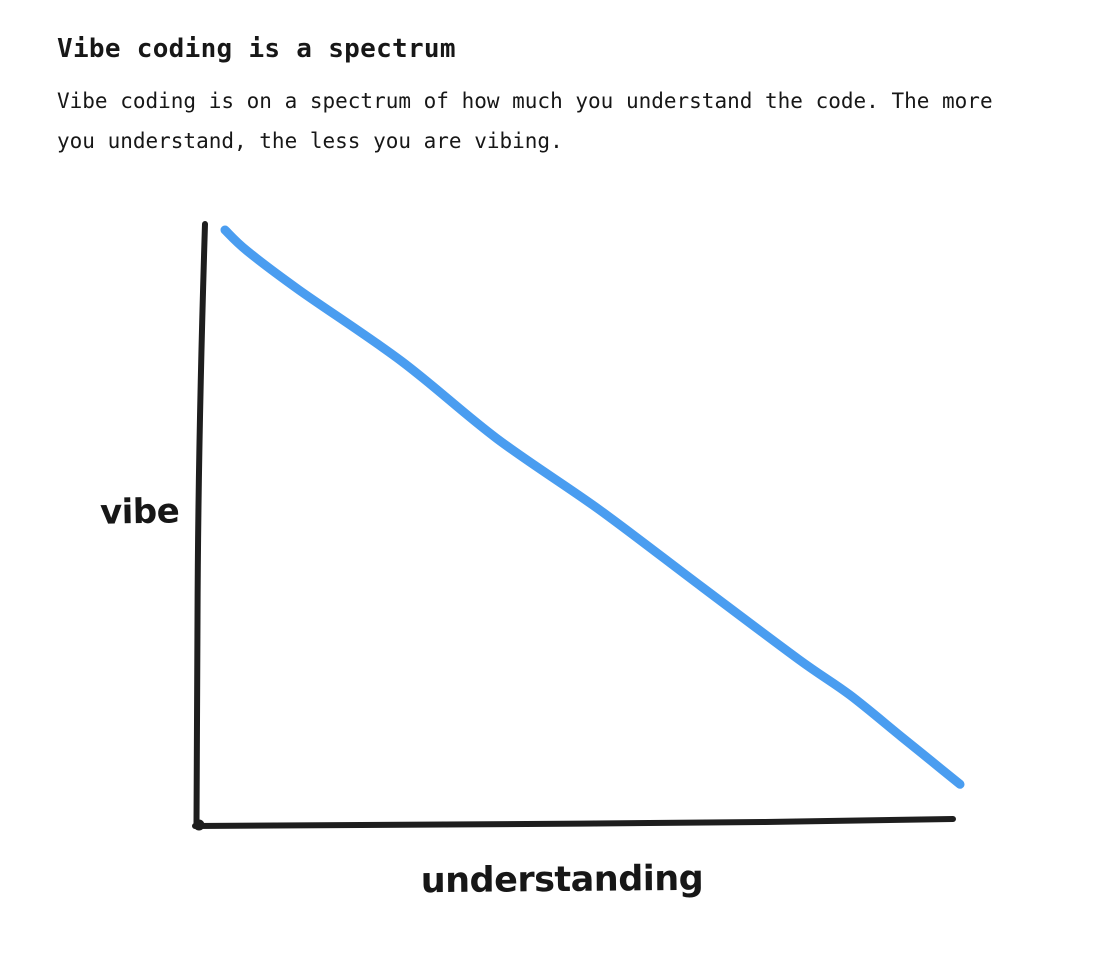  I want to click on page-title: Vibe coding is a spectrum, so click(256, 49).